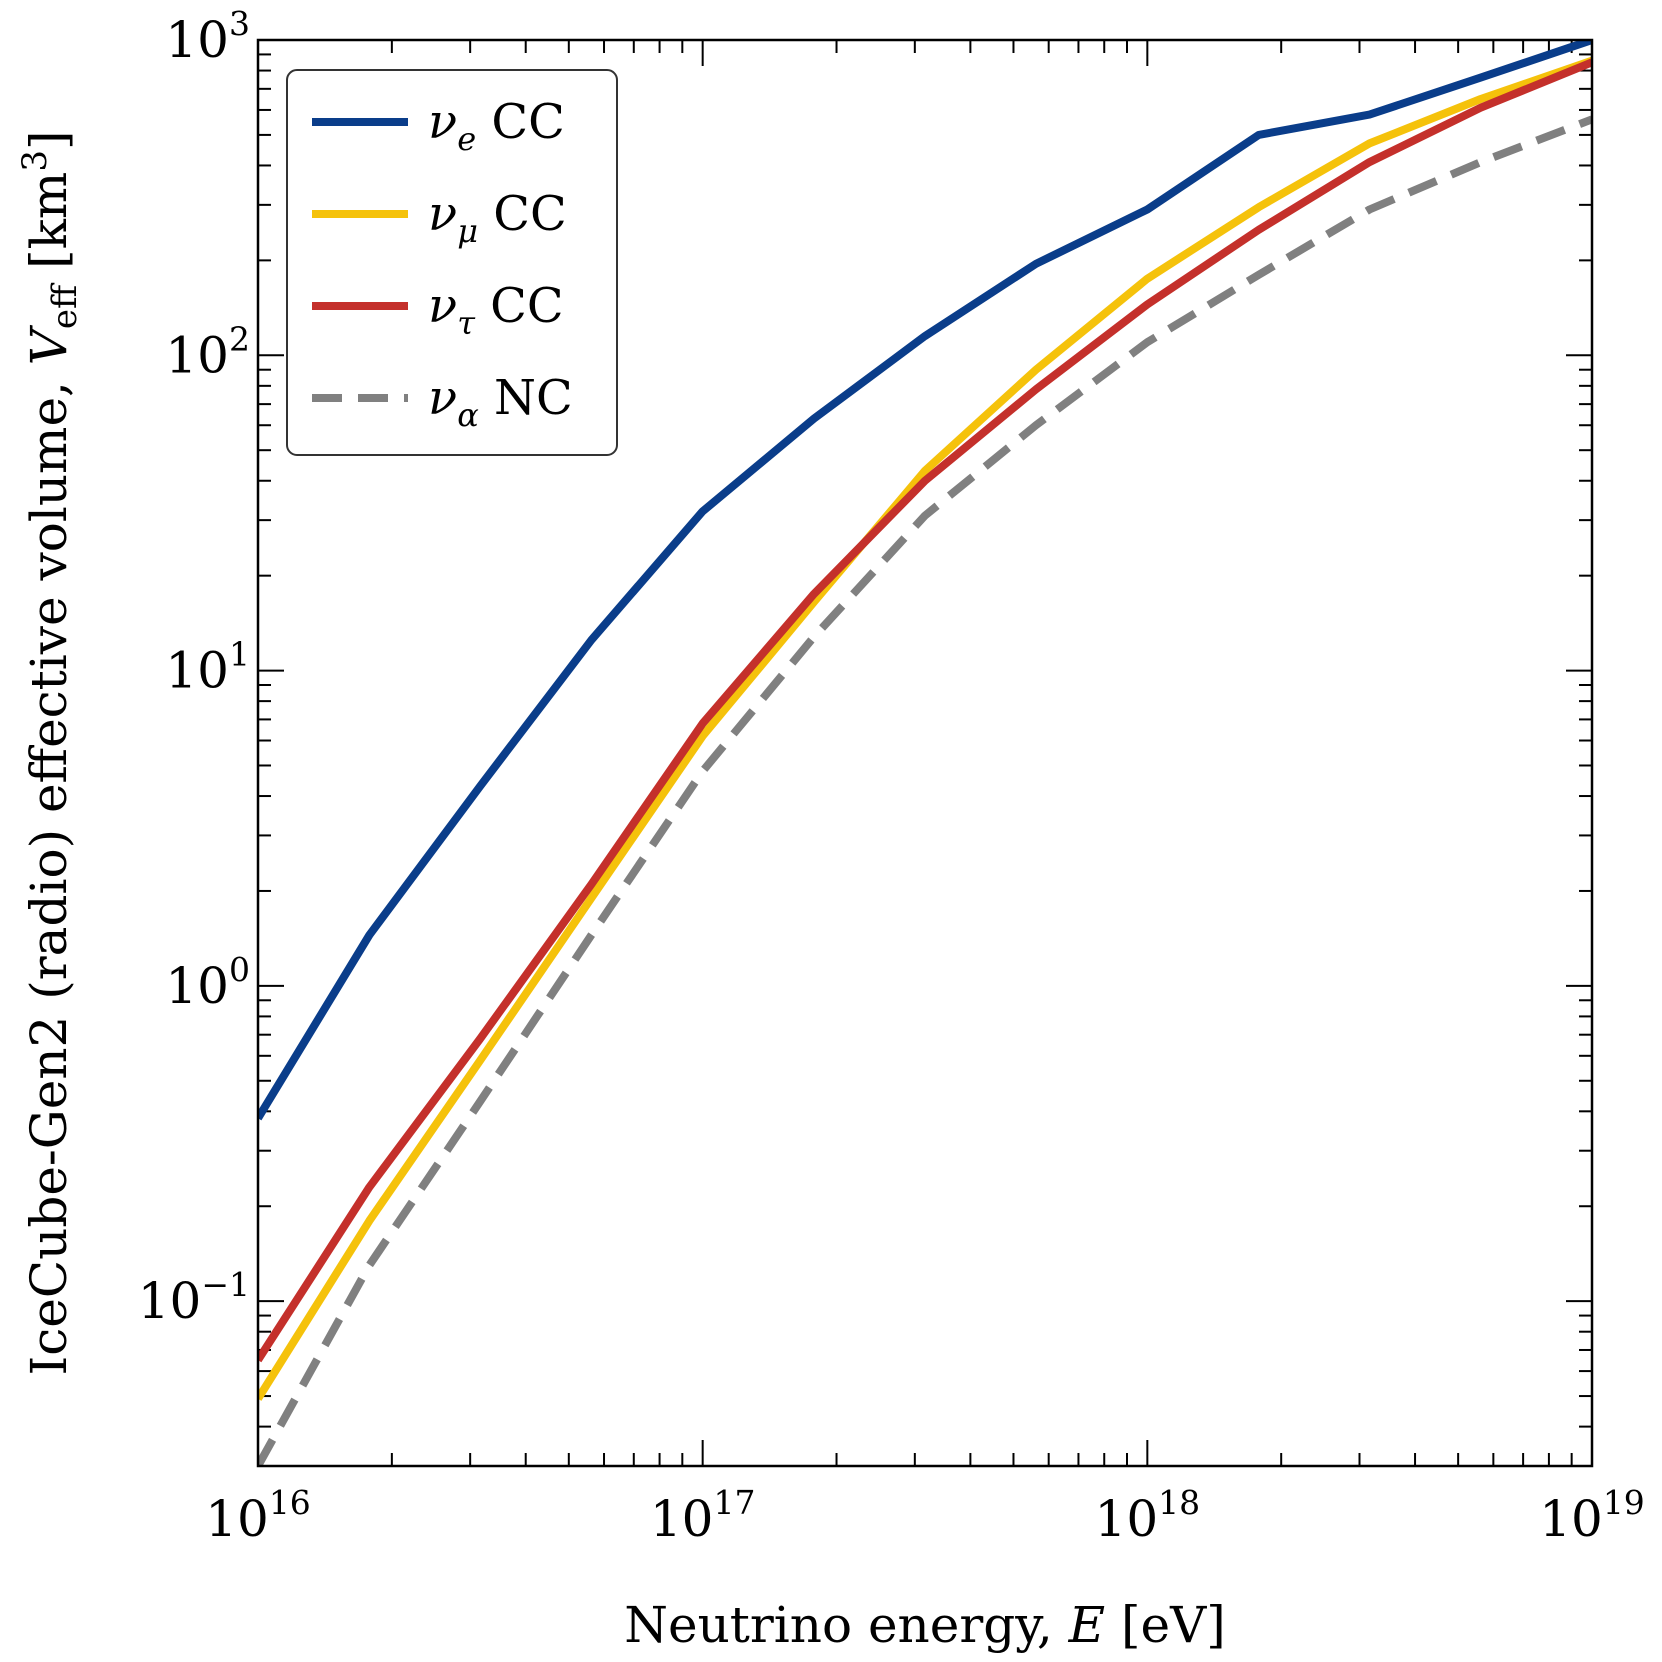 This screenshot has width=1662, height=1662. Describe the element at coordinates (1165, 1625) in the screenshot. I see `x-axis-title-unit: [eV]` at that location.